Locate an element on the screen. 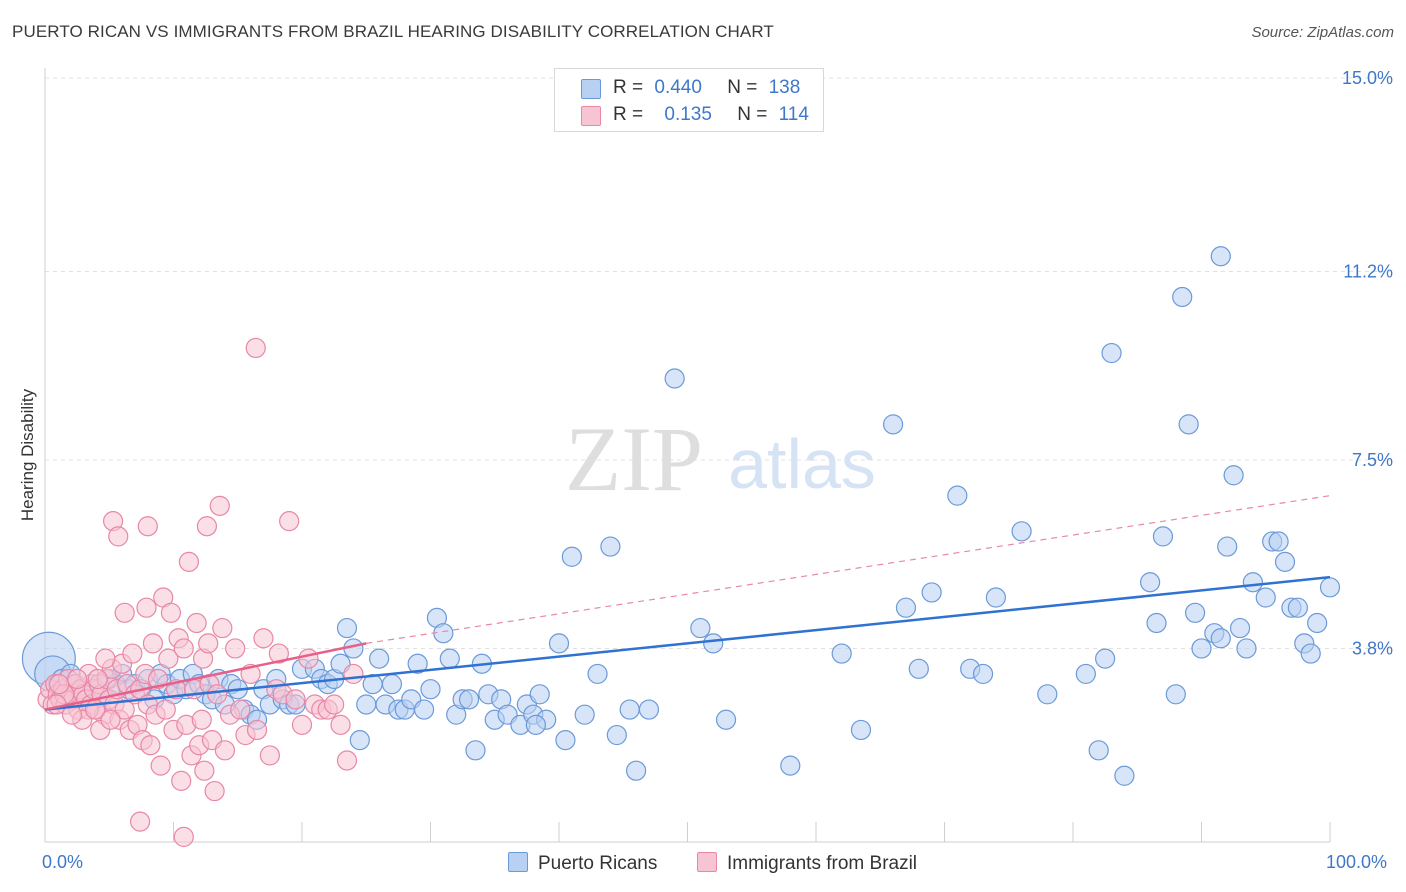 This screenshot has width=1406, height=892. trend-line-pink is located at coordinates (205, 676).